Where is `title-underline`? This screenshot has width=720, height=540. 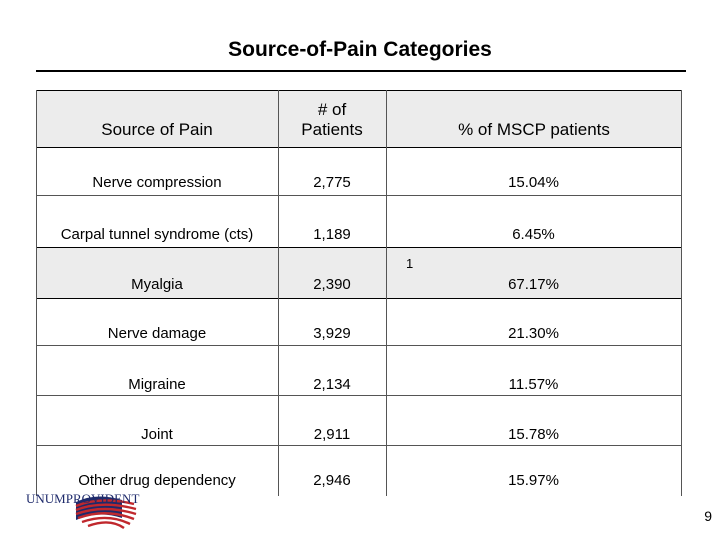 title-underline is located at coordinates (361, 71).